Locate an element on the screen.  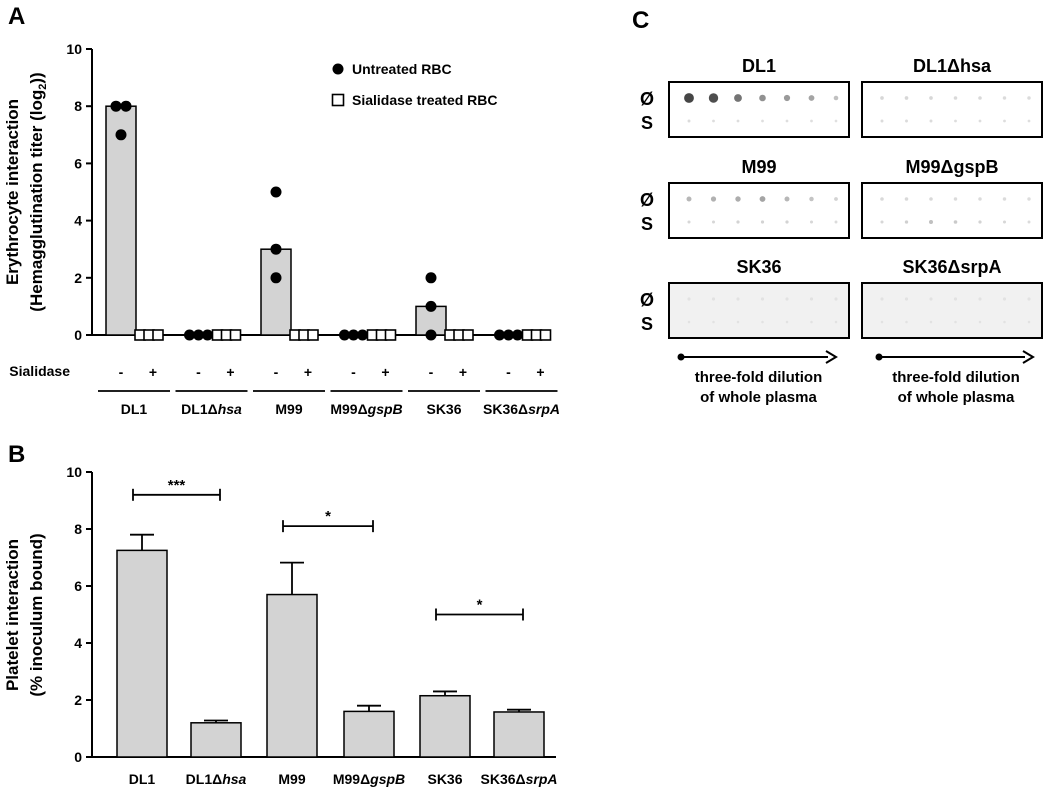
panel-c-dilution-line2: of whole plasma is located at coordinates (956, 397).